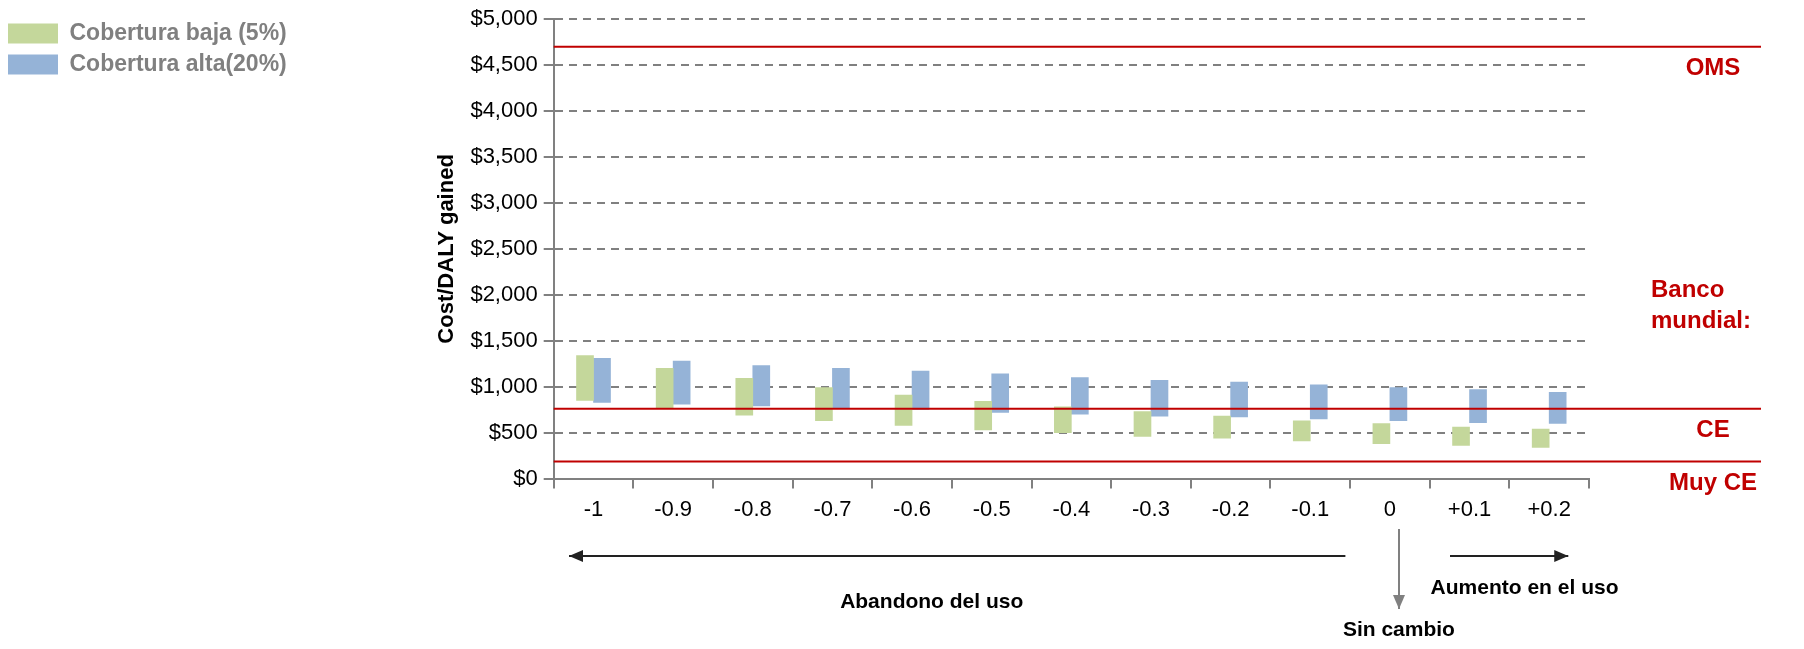 The height and width of the screenshot is (649, 1804). Describe the element at coordinates (1701, 304) in the screenshot. I see `text: Banco mundial:` at that location.